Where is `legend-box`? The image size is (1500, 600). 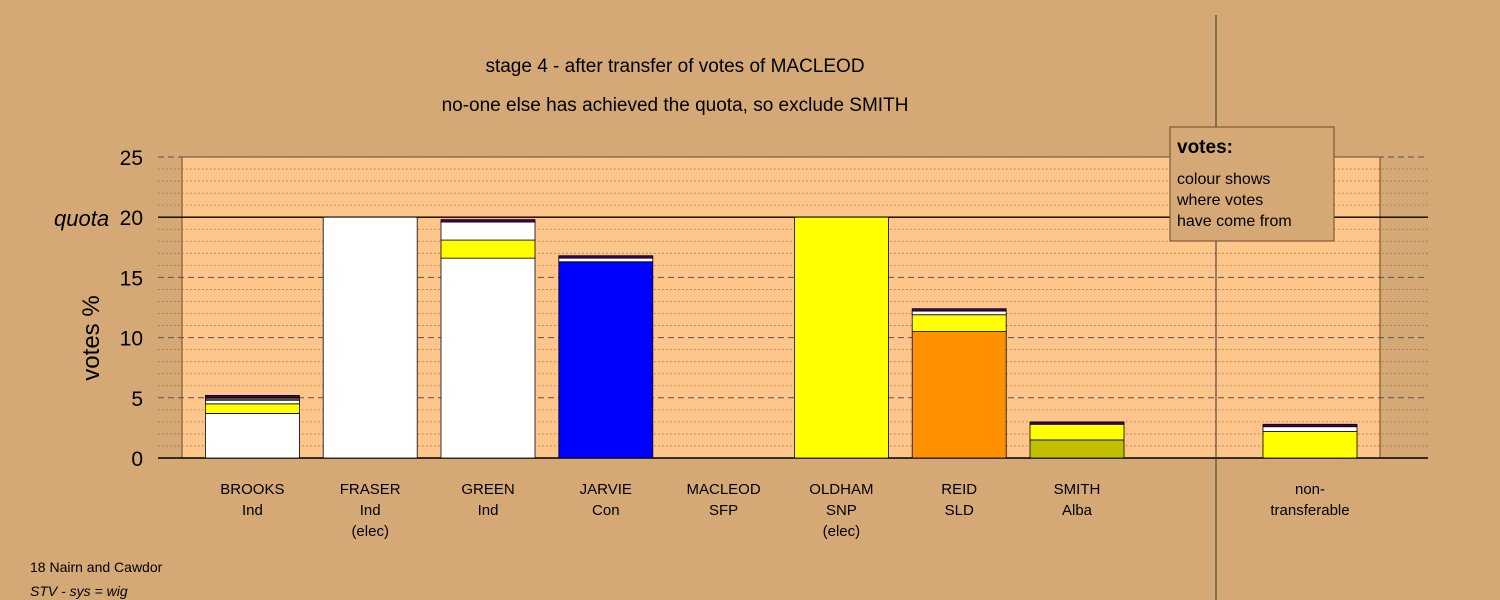
legend-box is located at coordinates (1252, 184).